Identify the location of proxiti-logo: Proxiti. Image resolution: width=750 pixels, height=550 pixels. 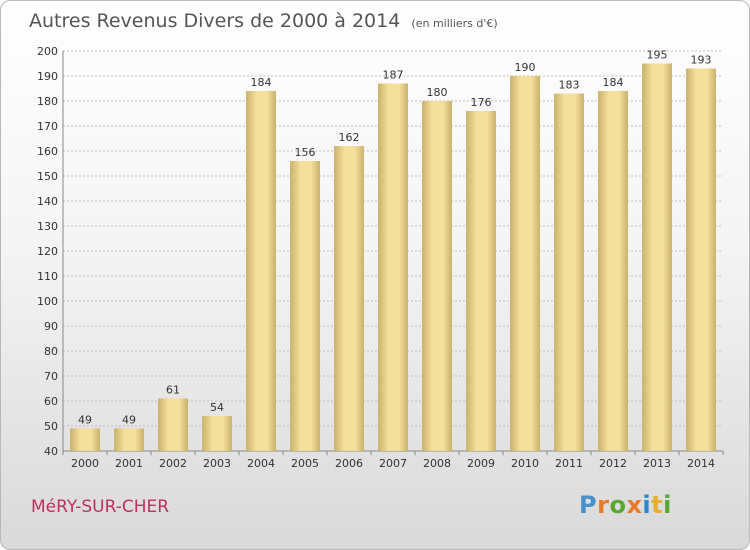
(625, 505).